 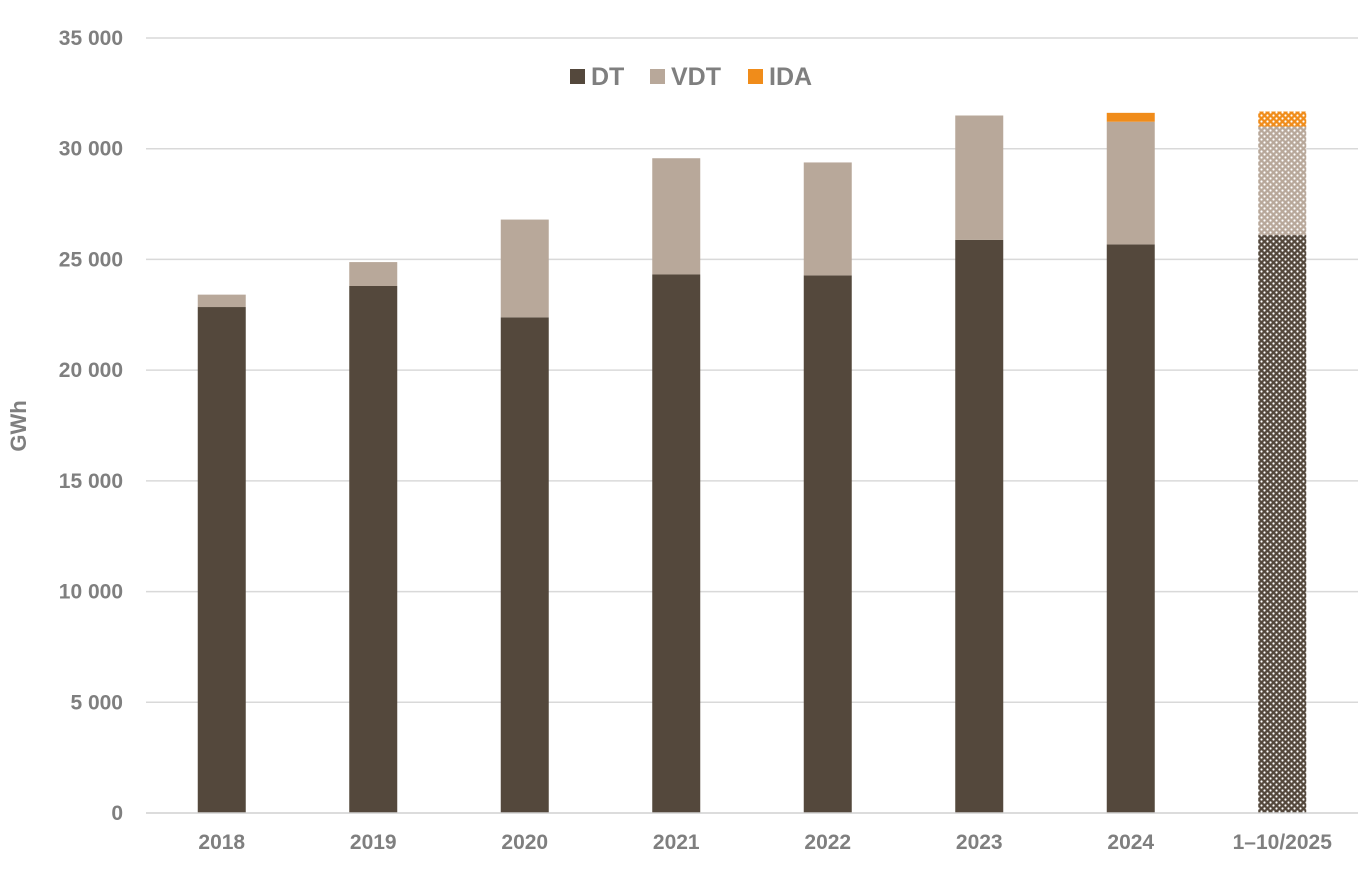 What do you see at coordinates (91, 149) in the screenshot?
I see `y-tick-label: 30 000` at bounding box center [91, 149].